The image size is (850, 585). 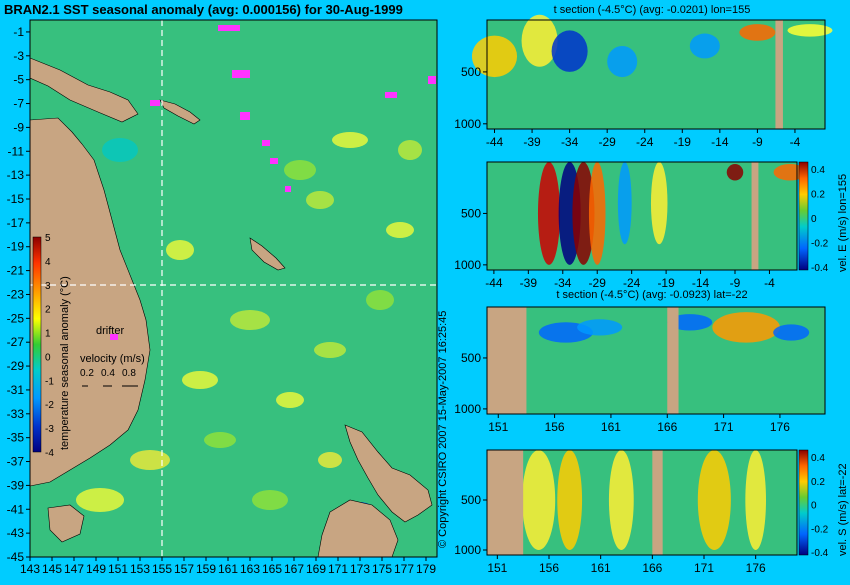 I want to click on map-x-tick-label: 175, so click(x=382, y=569).